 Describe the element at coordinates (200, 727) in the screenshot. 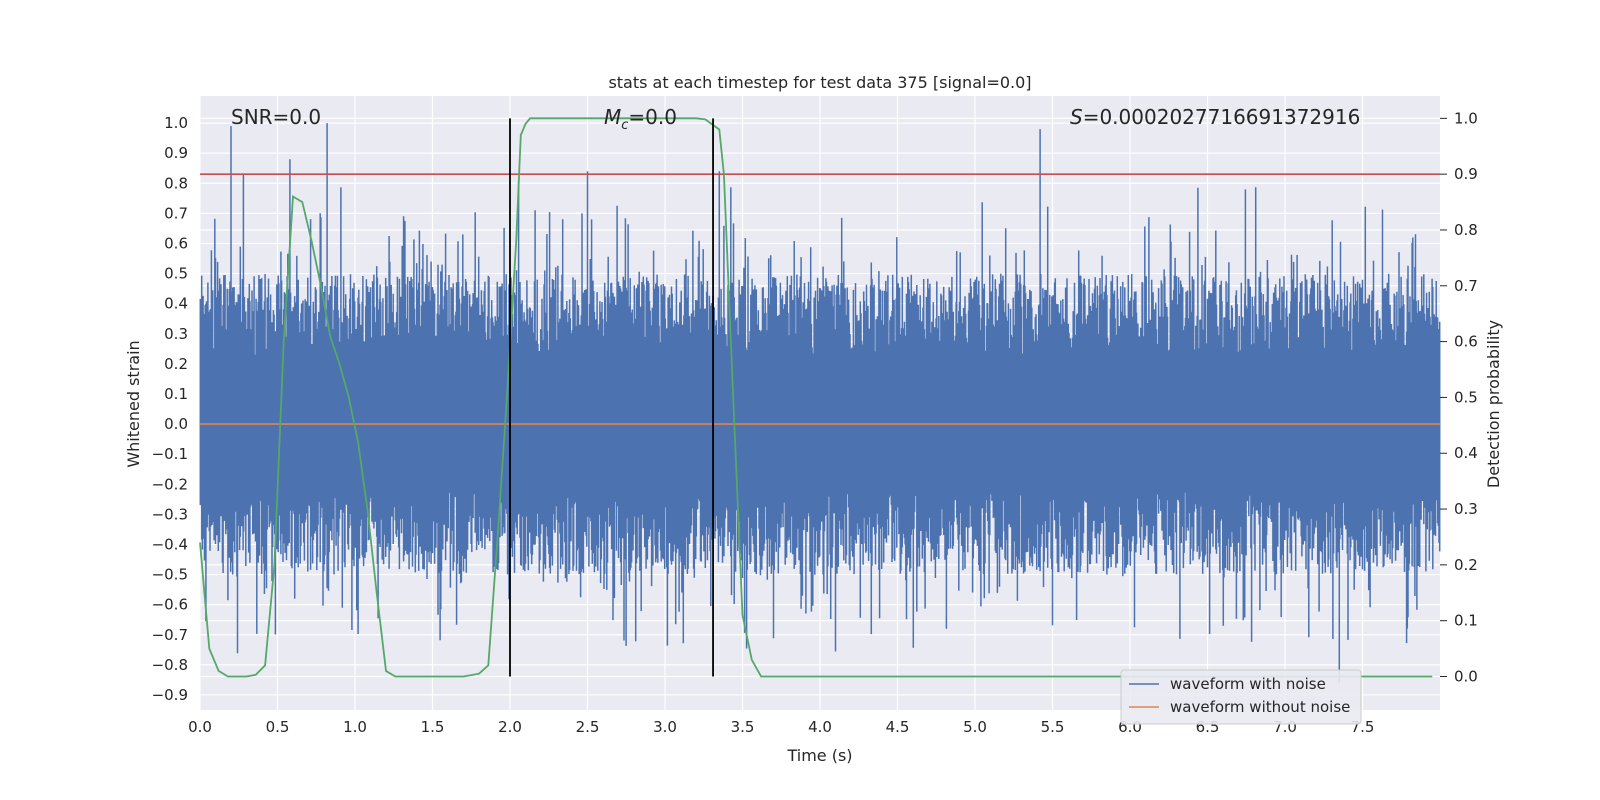

I see `x-tick-label: 0.0` at that location.